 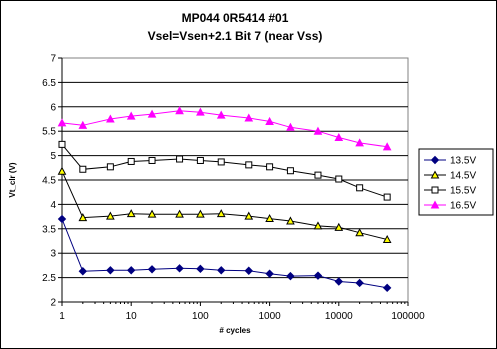 I want to click on y-tick-label: 5.5, so click(x=49, y=132).